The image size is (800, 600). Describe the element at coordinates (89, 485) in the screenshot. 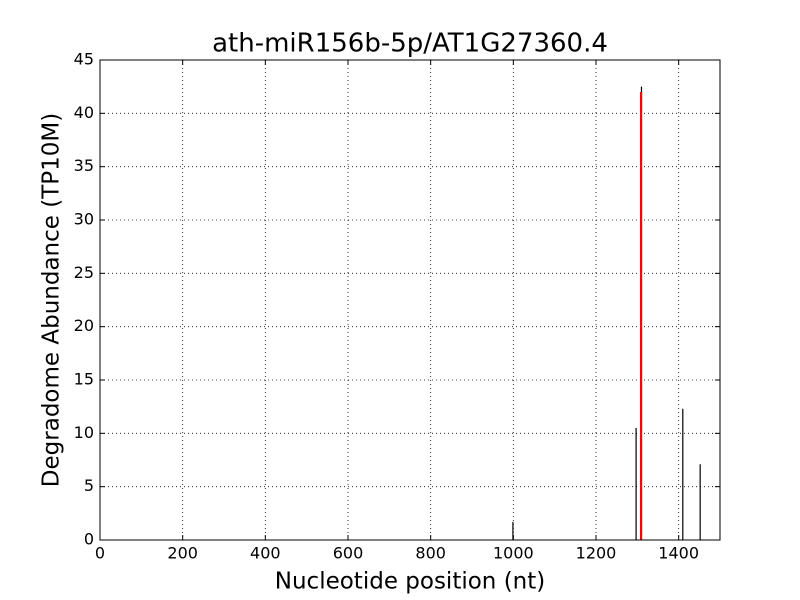

I see `y-tick-label: 5` at that location.